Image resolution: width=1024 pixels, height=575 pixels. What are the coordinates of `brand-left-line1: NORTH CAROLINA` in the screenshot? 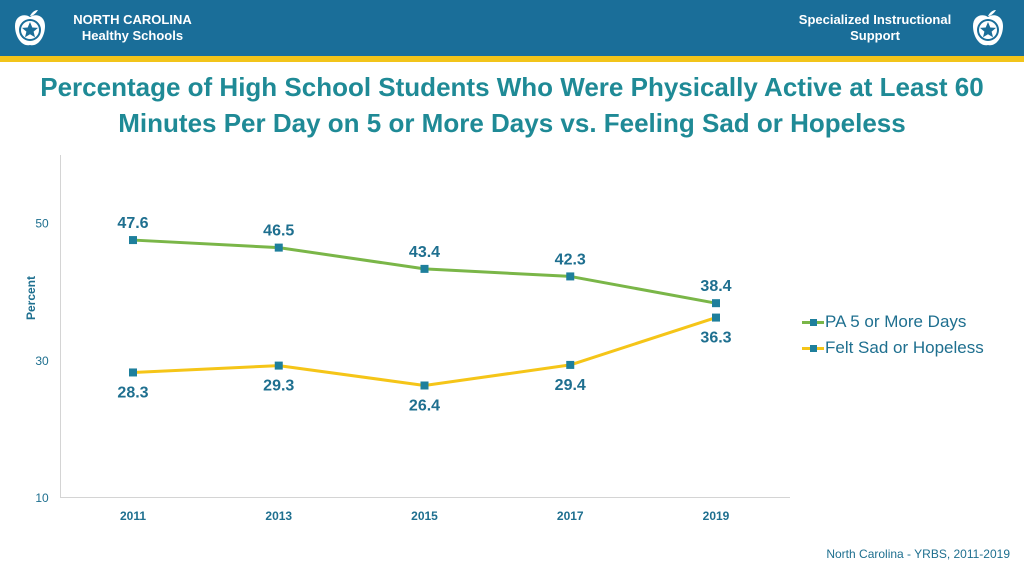 It's located at (132, 19).